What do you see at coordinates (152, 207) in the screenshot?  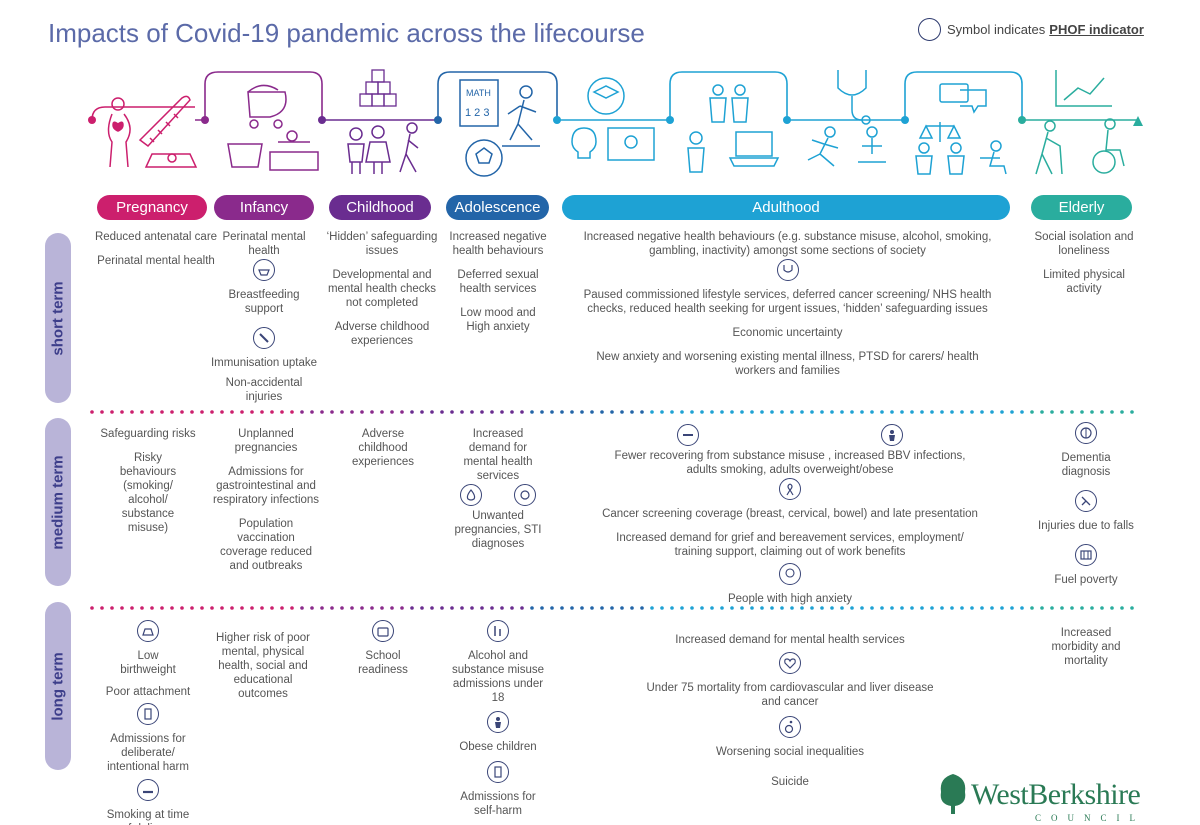 I see `stage-pregnancy: Pregnancy` at bounding box center [152, 207].